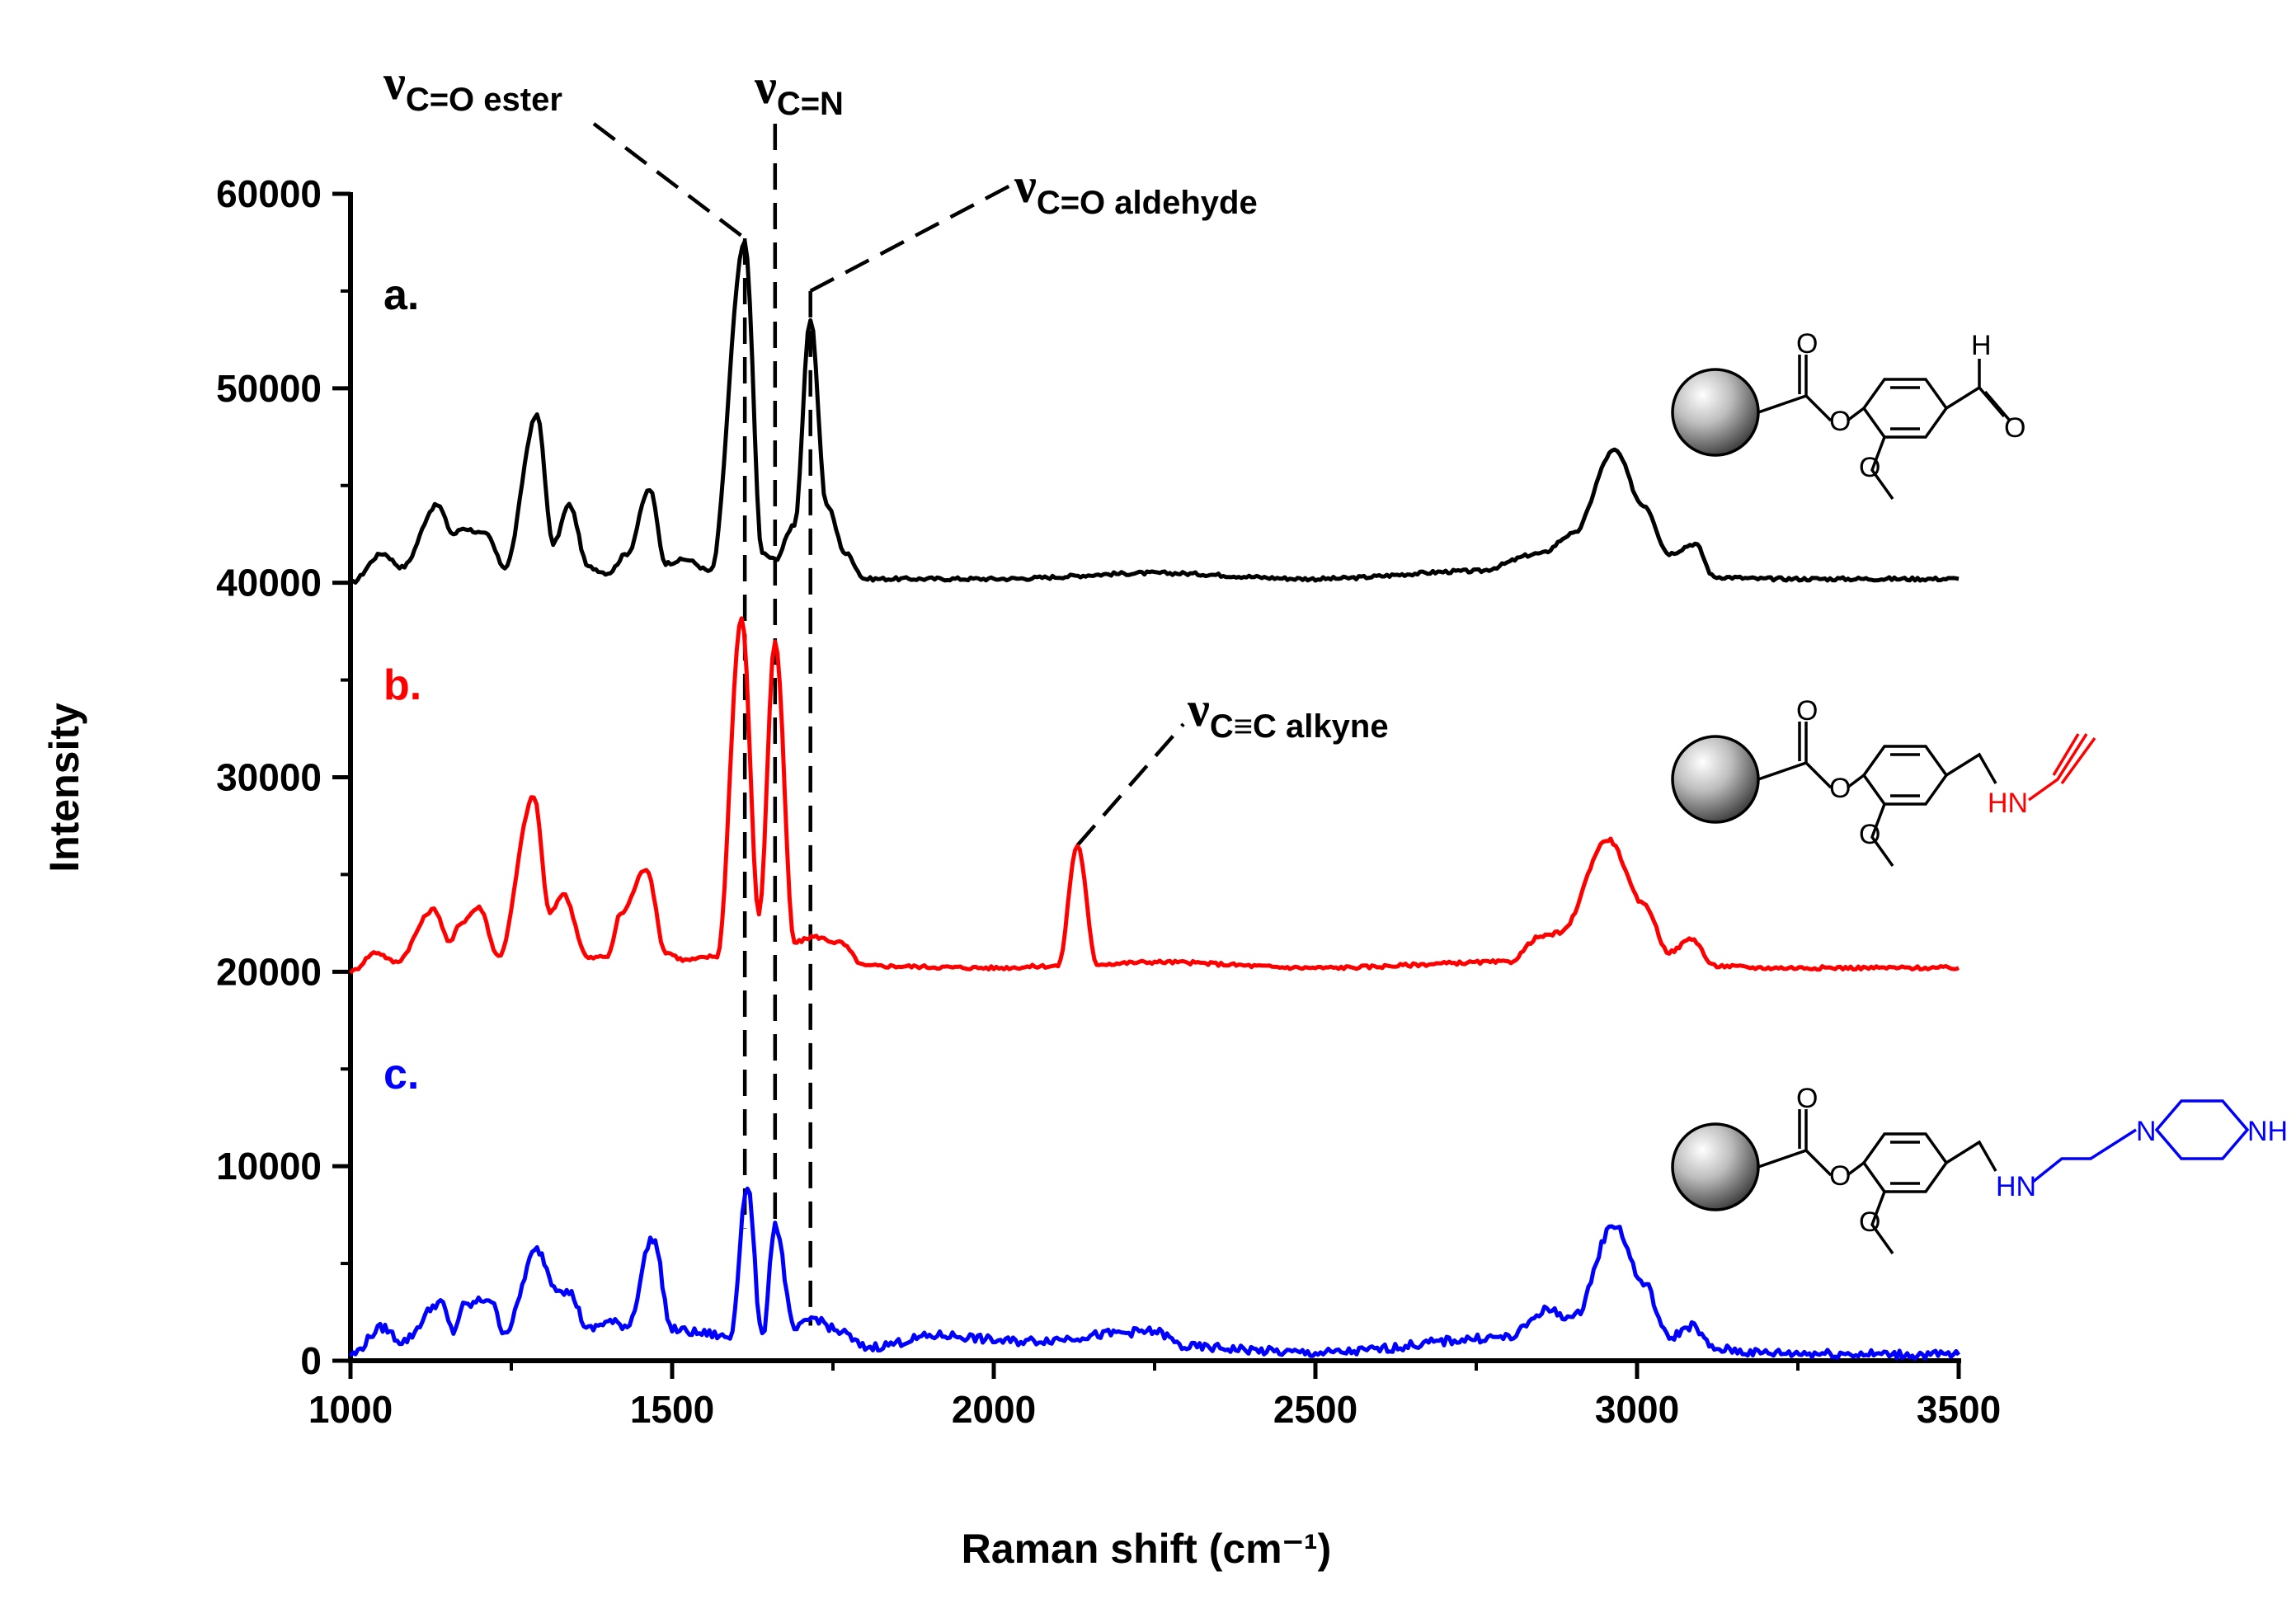 The image size is (2296, 1604). I want to click on atom-b-o1: O, so click(1807, 711).